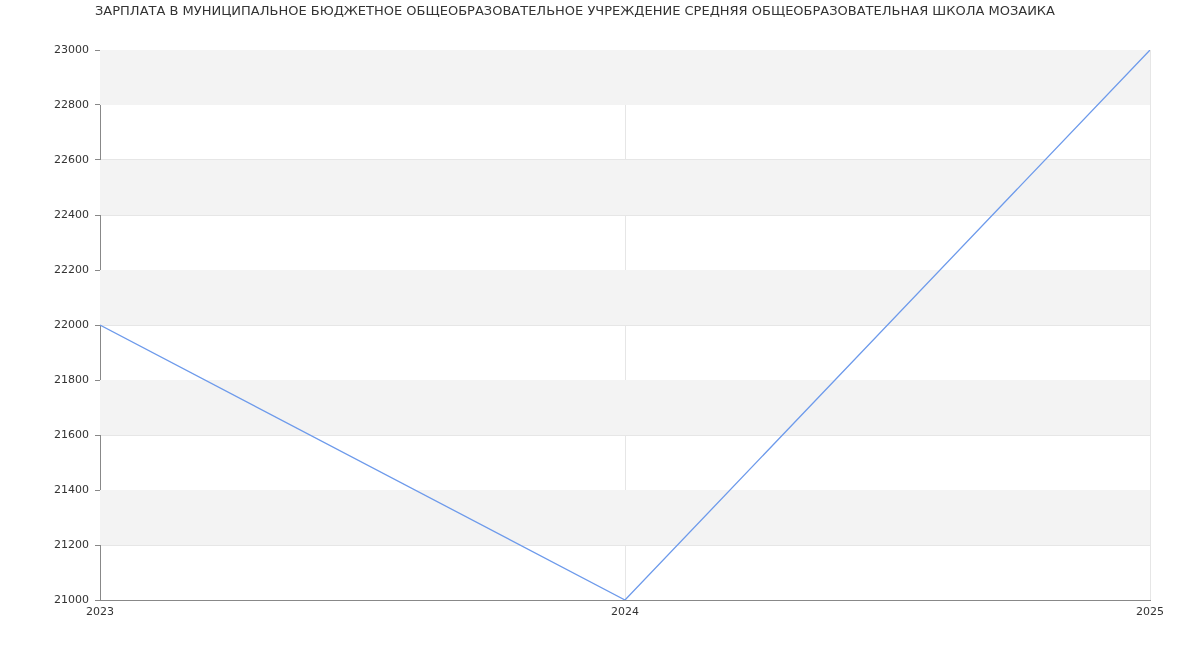  What do you see at coordinates (71, 269) in the screenshot?
I see `y-tick-label: 22200` at bounding box center [71, 269].